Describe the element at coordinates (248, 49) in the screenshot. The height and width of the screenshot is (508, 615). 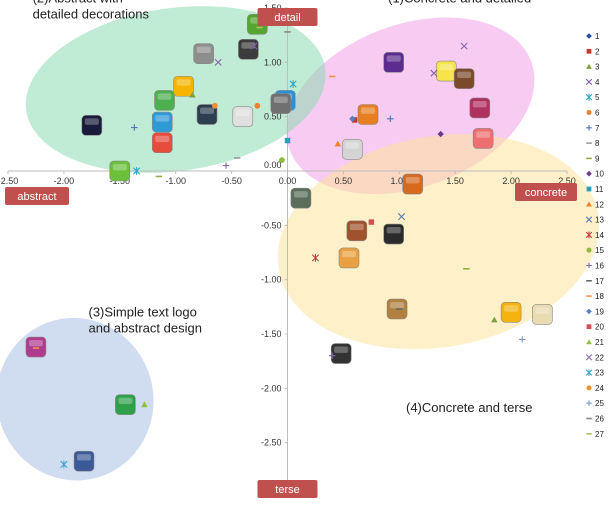
I see `camera-app-icon` at that location.